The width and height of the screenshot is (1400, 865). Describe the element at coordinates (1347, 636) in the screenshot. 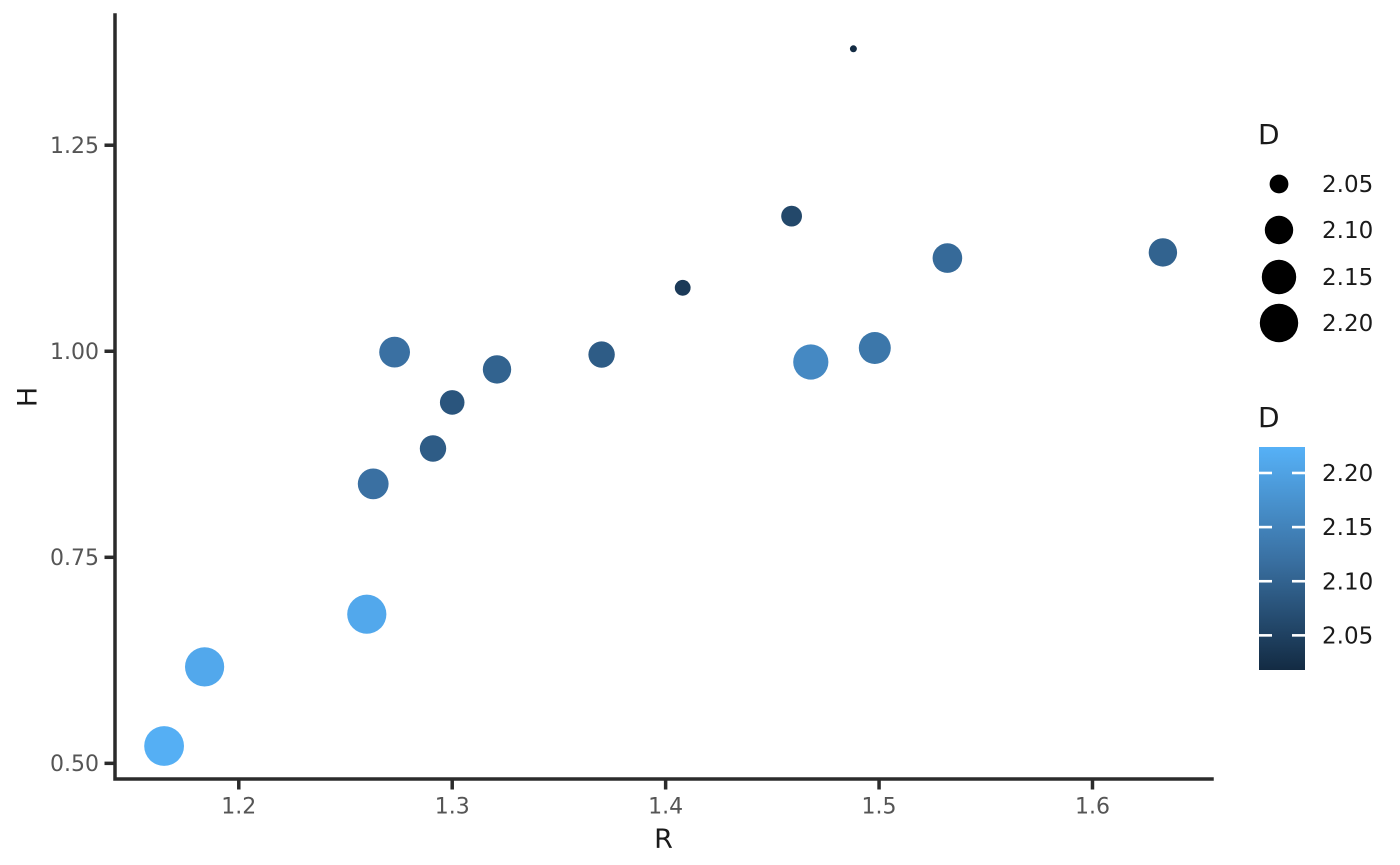

I see `color-legend-label: 2.05` at that location.